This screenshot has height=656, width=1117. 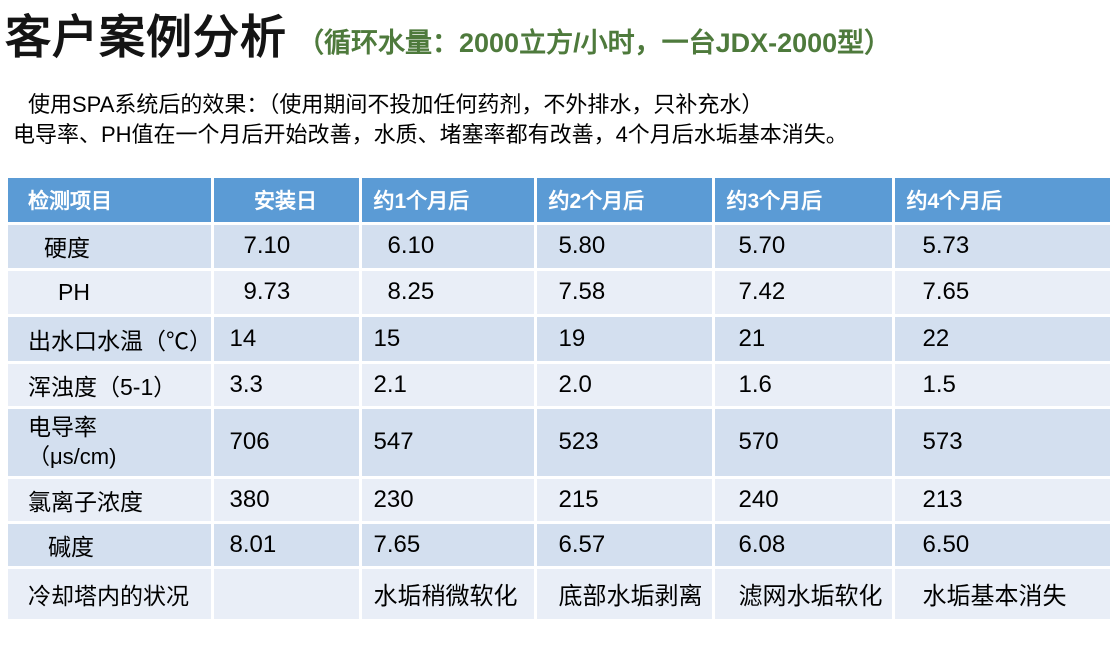 I want to click on cell-value: 21, so click(x=804, y=339).